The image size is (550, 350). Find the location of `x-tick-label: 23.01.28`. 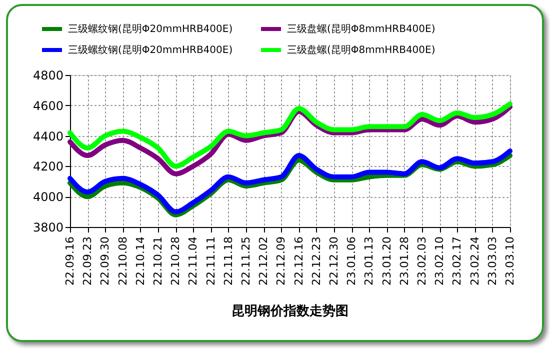

x-tick-label: 23.01.28 is located at coordinates (404, 261).